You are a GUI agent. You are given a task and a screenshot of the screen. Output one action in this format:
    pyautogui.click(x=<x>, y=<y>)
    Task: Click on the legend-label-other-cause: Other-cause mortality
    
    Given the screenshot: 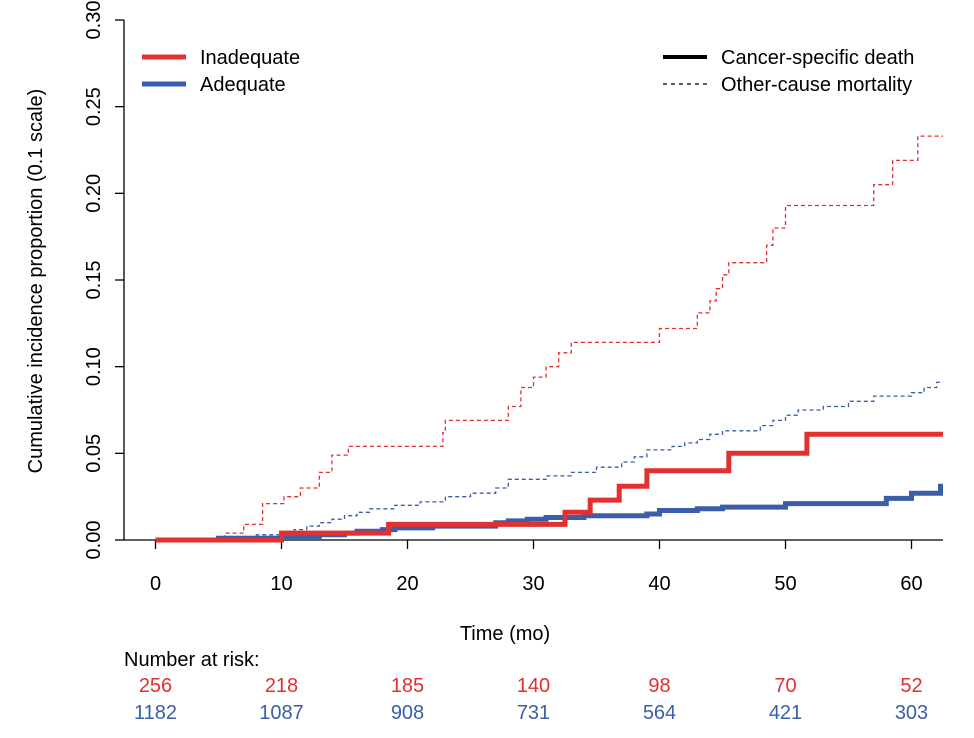 What is the action you would take?
    pyautogui.click(x=816, y=85)
    